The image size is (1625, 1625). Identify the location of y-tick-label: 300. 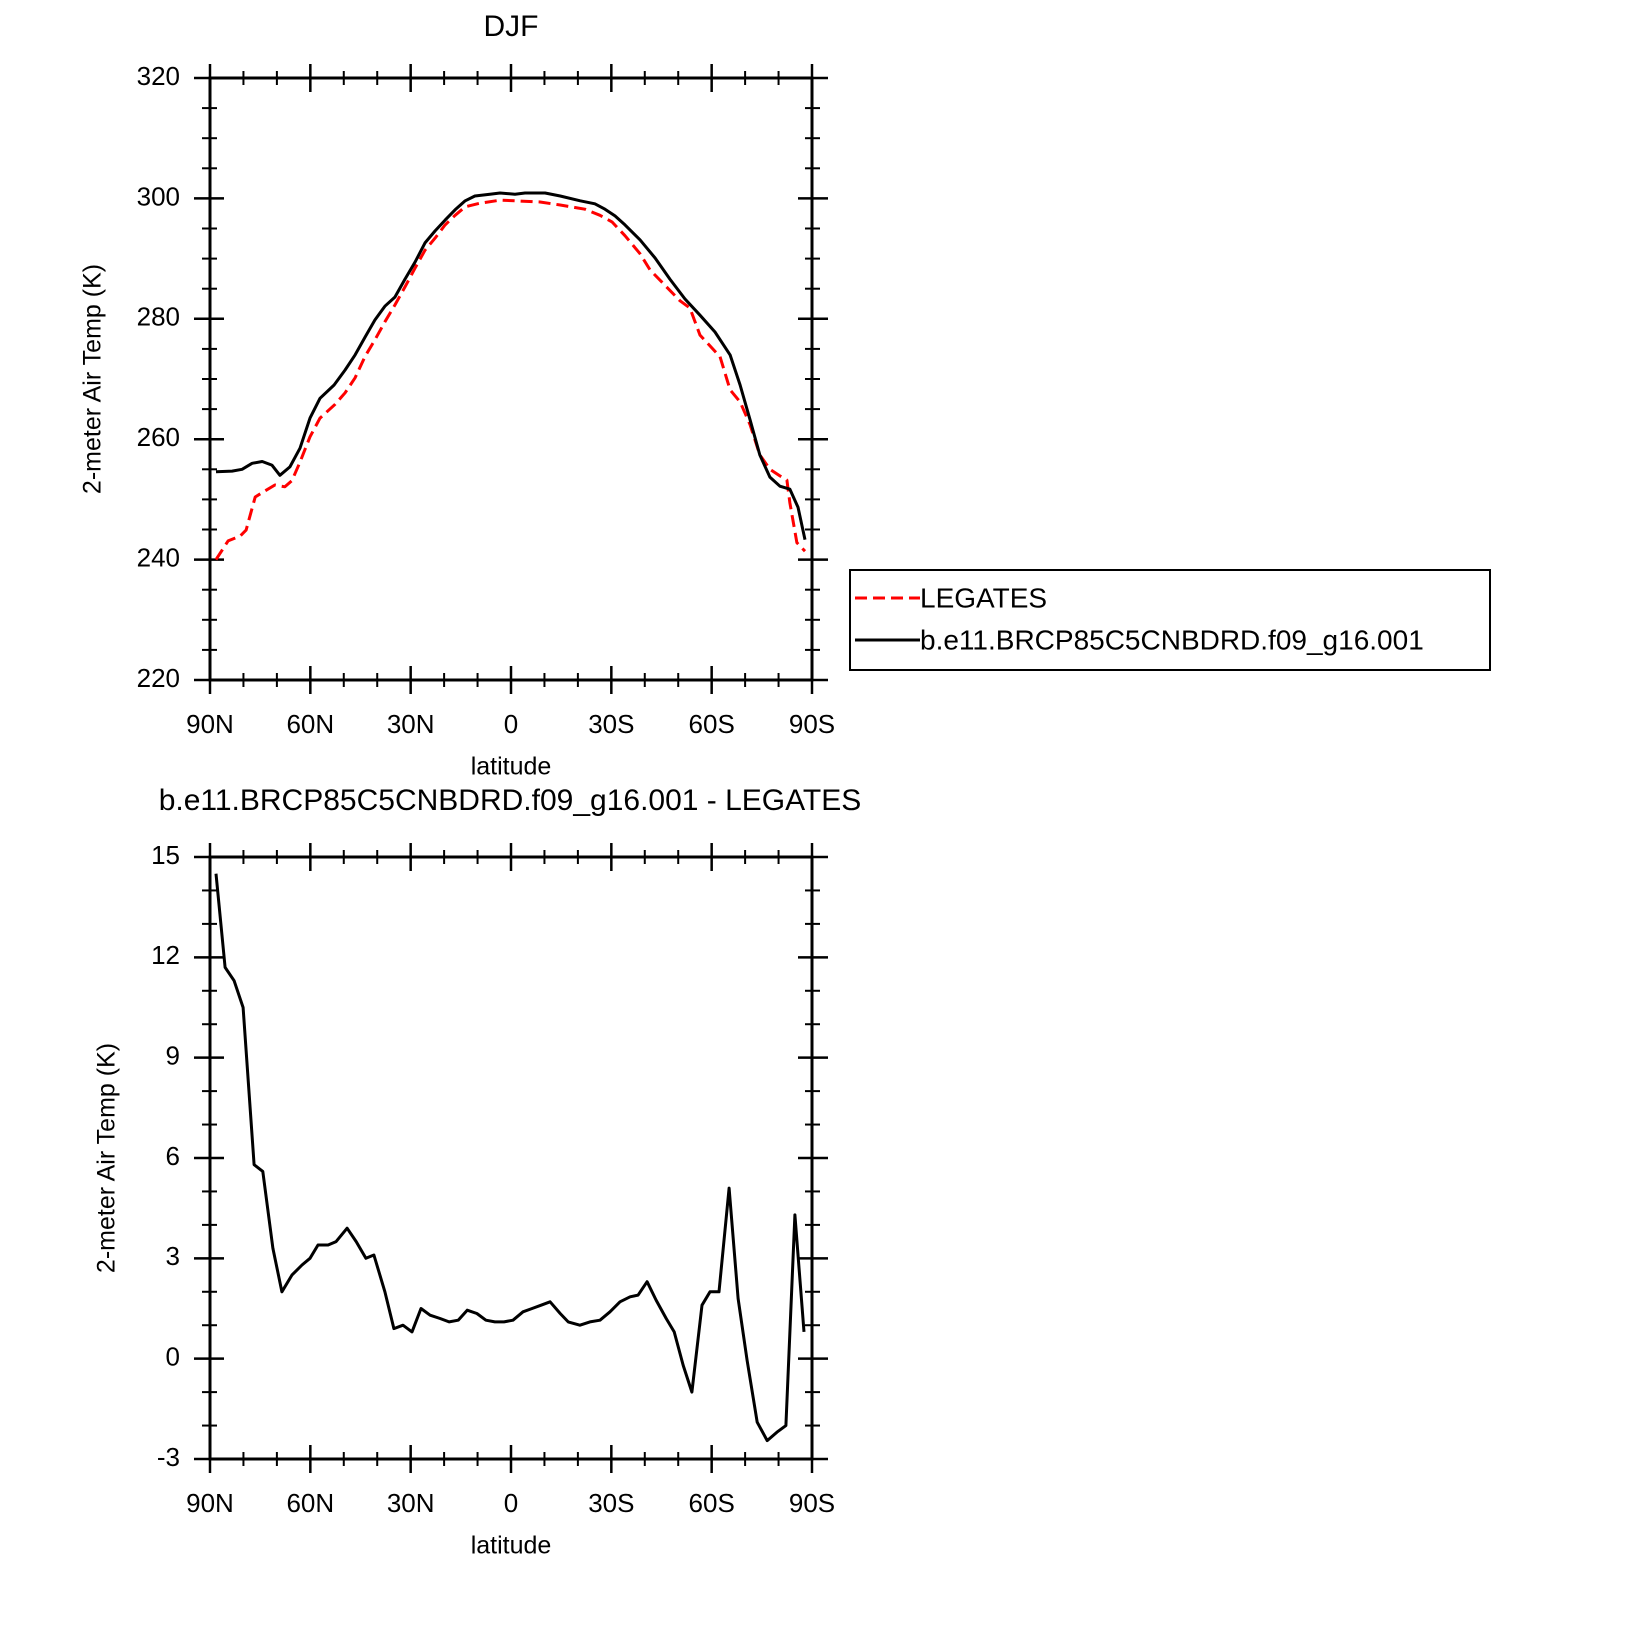
(158, 196).